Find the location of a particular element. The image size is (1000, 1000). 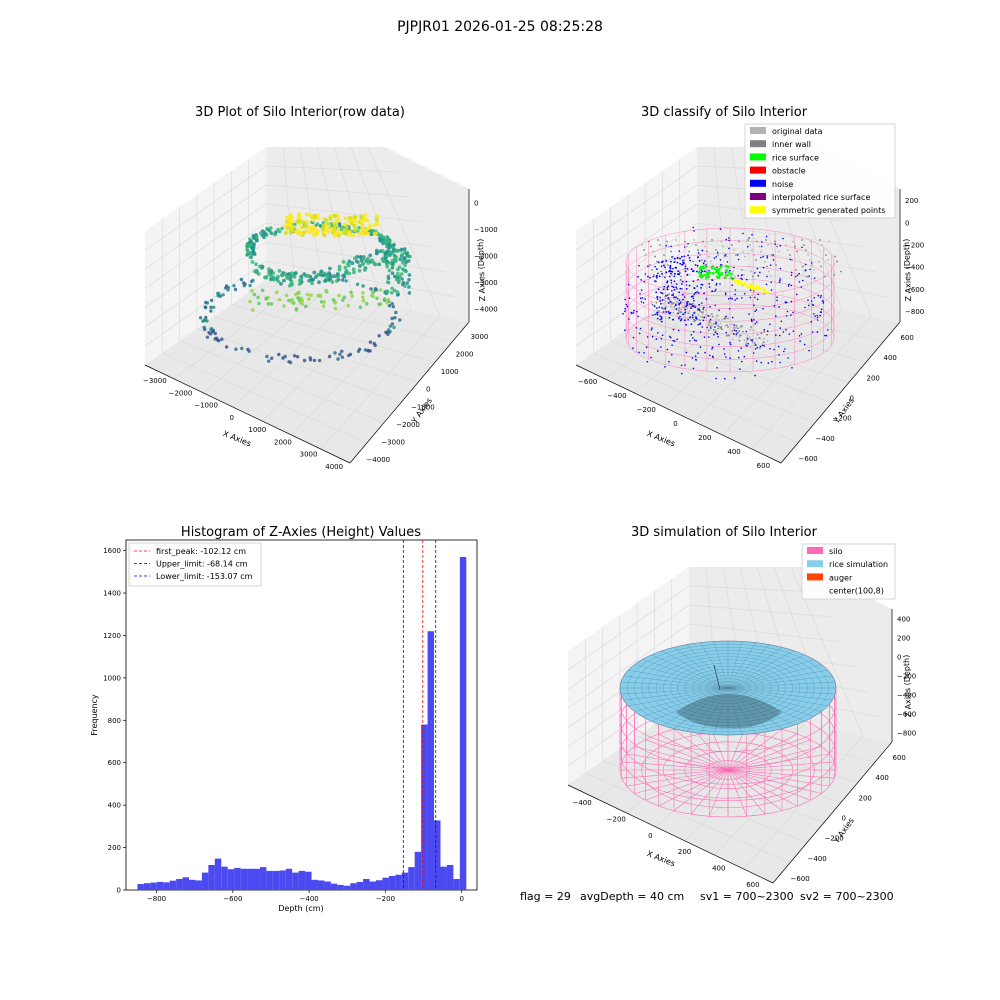

histogram-y-tick-label: 400 is located at coordinates (114, 806).